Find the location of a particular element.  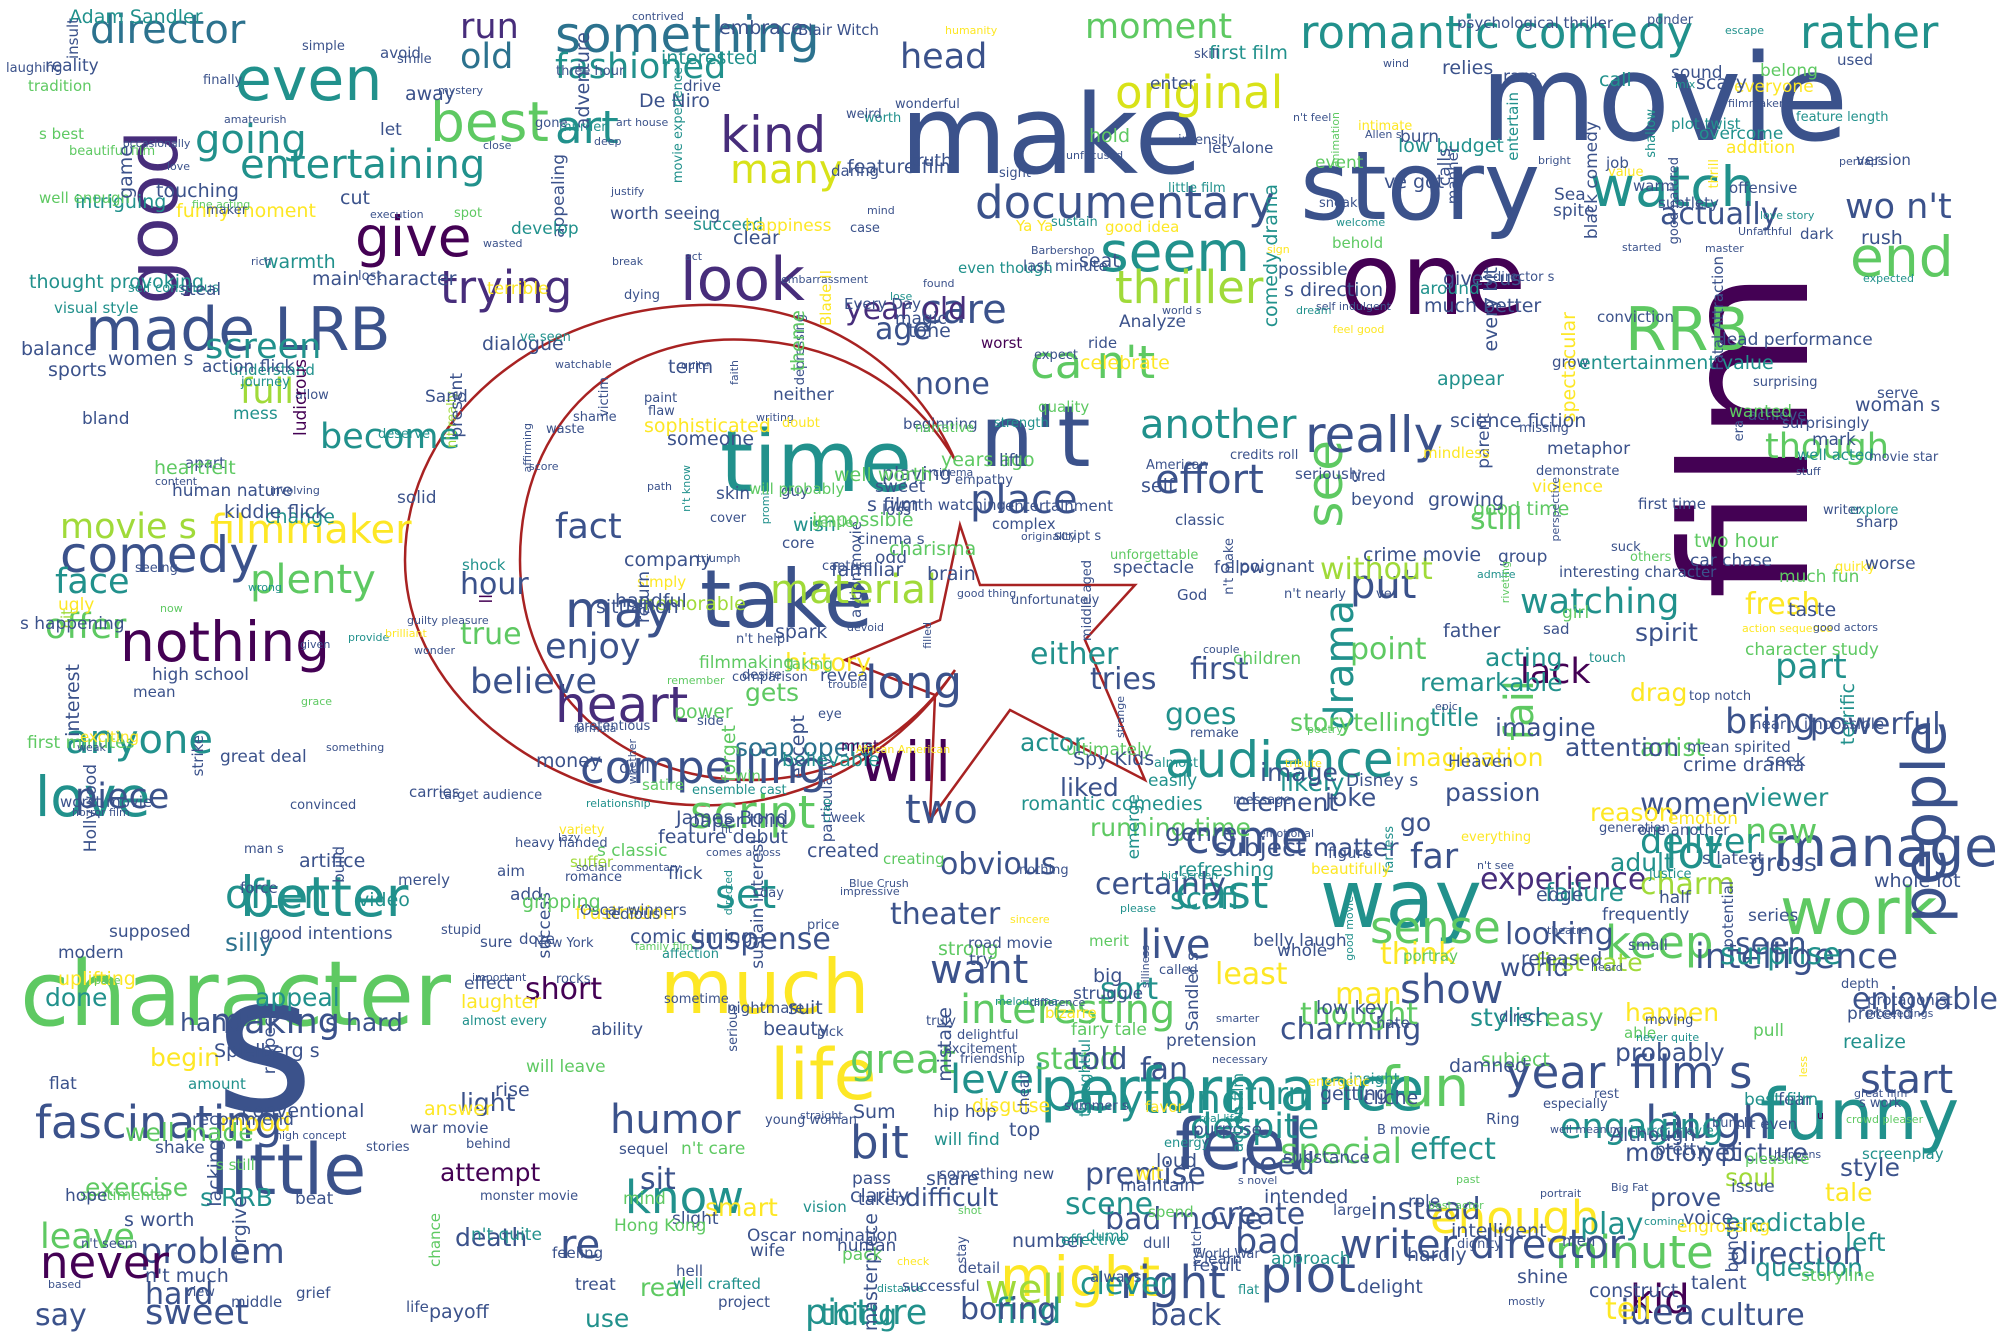

cloud-word: interesting character is located at coordinates (1638, 572).